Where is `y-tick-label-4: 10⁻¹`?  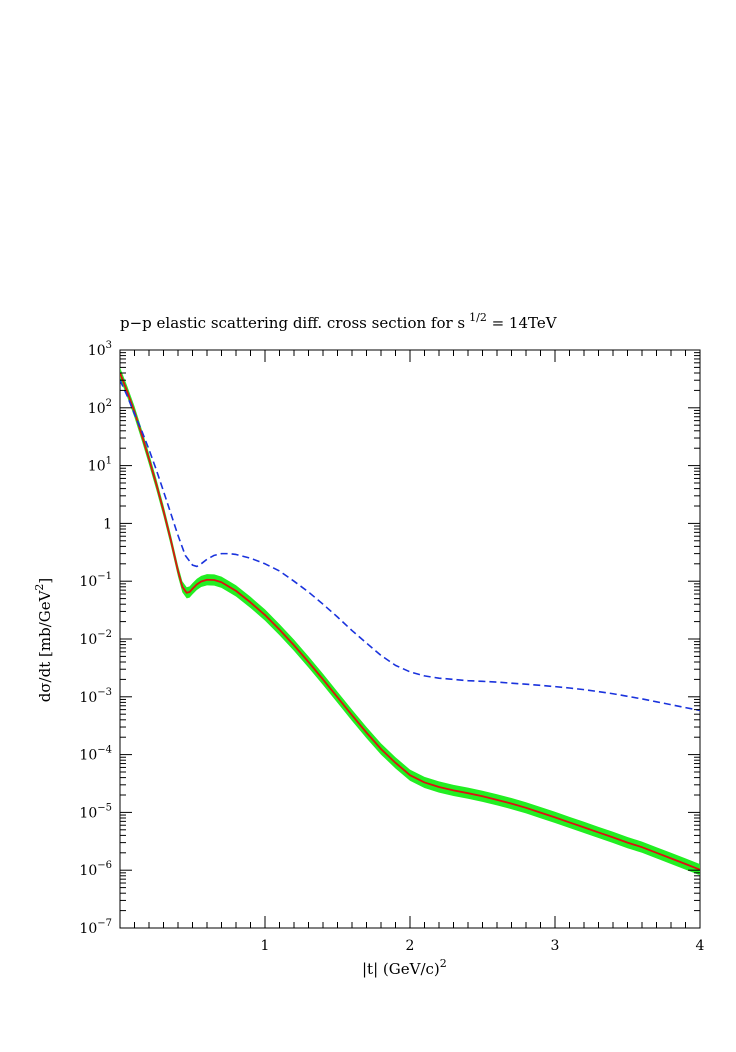
y-tick-label-4: 10⁻¹ is located at coordinates (95, 580).